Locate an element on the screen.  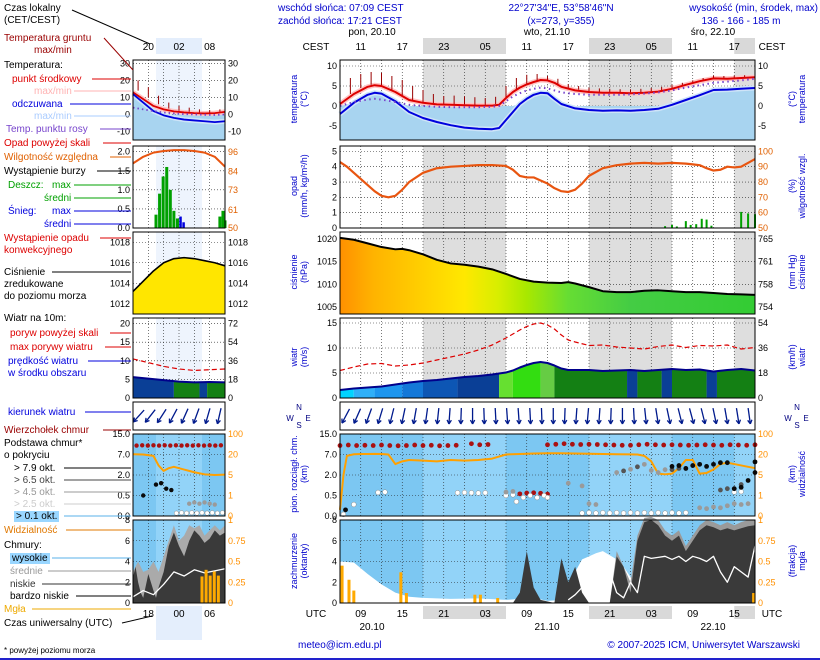
panel-temp-mini is located at coordinates (178, 100).